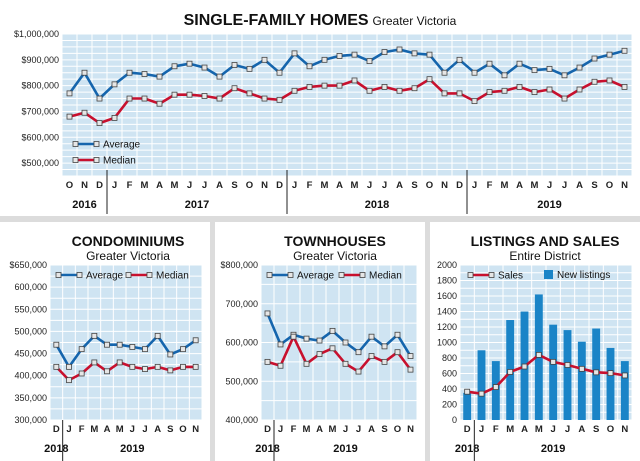  What do you see at coordinates (447, 296) in the screenshot?
I see `y-tick-label: 1600` at bounding box center [447, 296].